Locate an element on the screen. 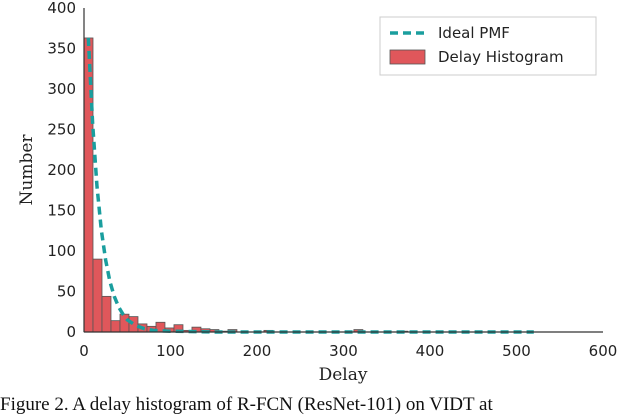 This screenshot has height=416, width=640. y-axis-label: Number is located at coordinates (27, 170).